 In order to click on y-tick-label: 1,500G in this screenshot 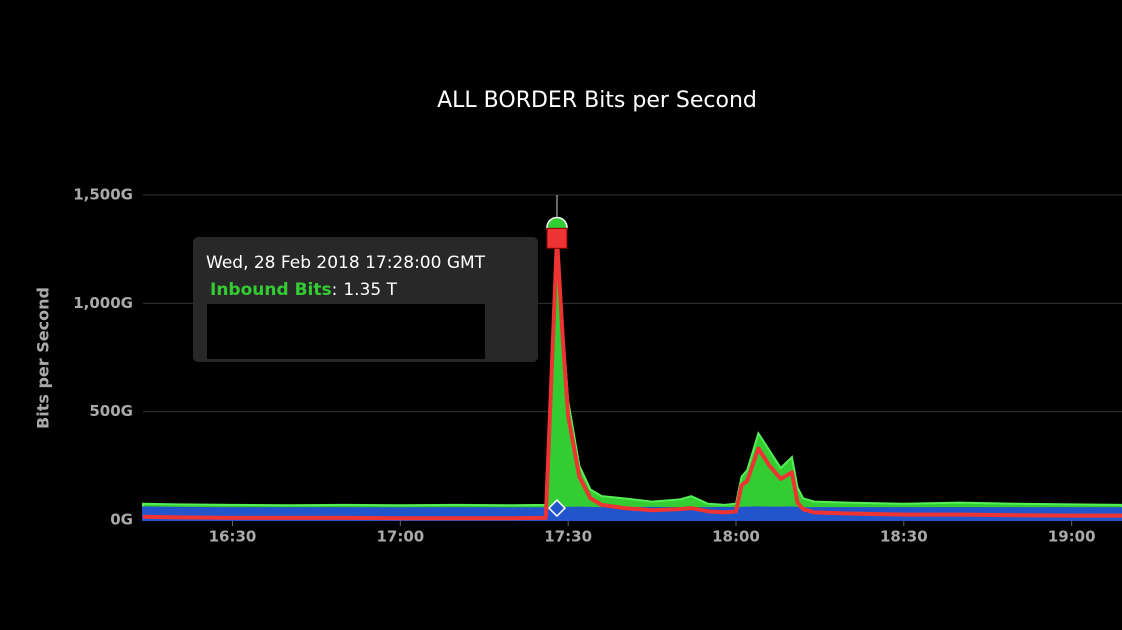, I will do `click(103, 195)`.